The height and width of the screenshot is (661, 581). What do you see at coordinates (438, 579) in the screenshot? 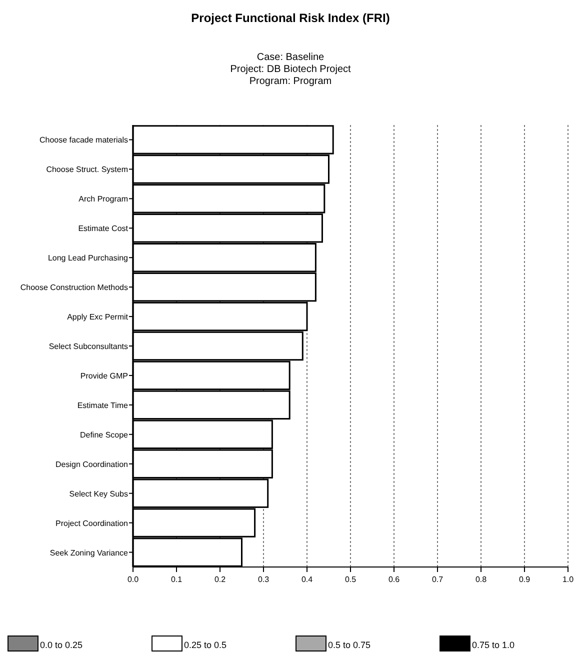
I see `x-tick-label: 0.7` at bounding box center [438, 579].